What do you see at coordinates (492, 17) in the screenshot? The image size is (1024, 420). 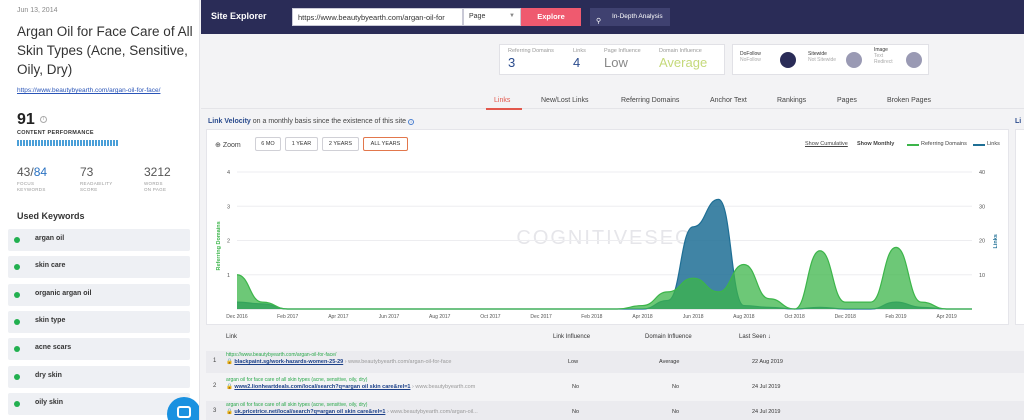 I see `mode-select: Page ▼` at bounding box center [492, 17].